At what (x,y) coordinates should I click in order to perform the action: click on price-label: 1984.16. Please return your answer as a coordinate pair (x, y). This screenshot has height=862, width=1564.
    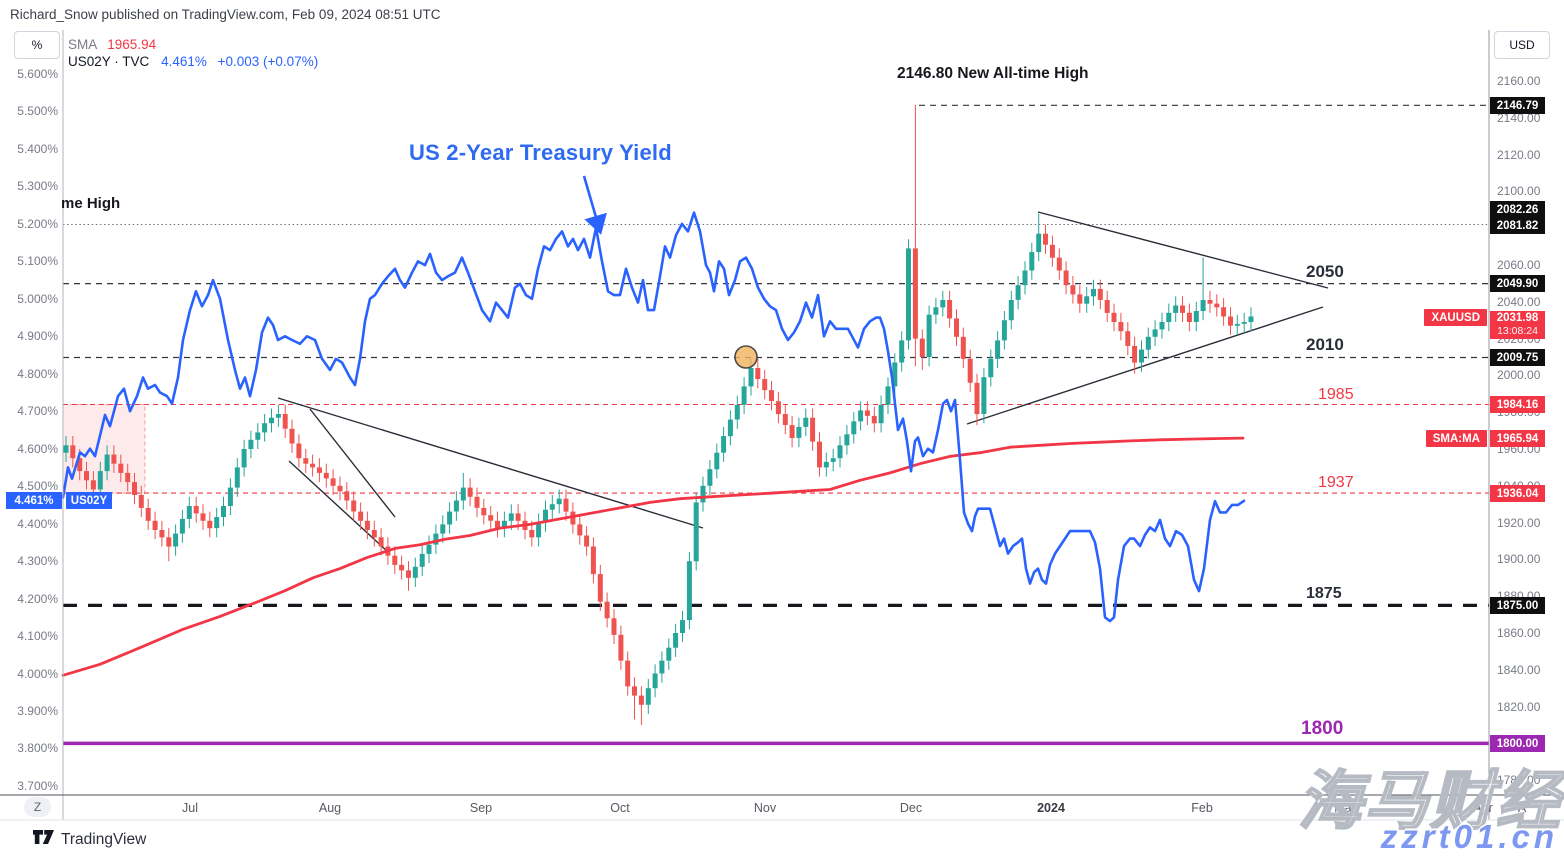
    Looking at the image, I should click on (1517, 404).